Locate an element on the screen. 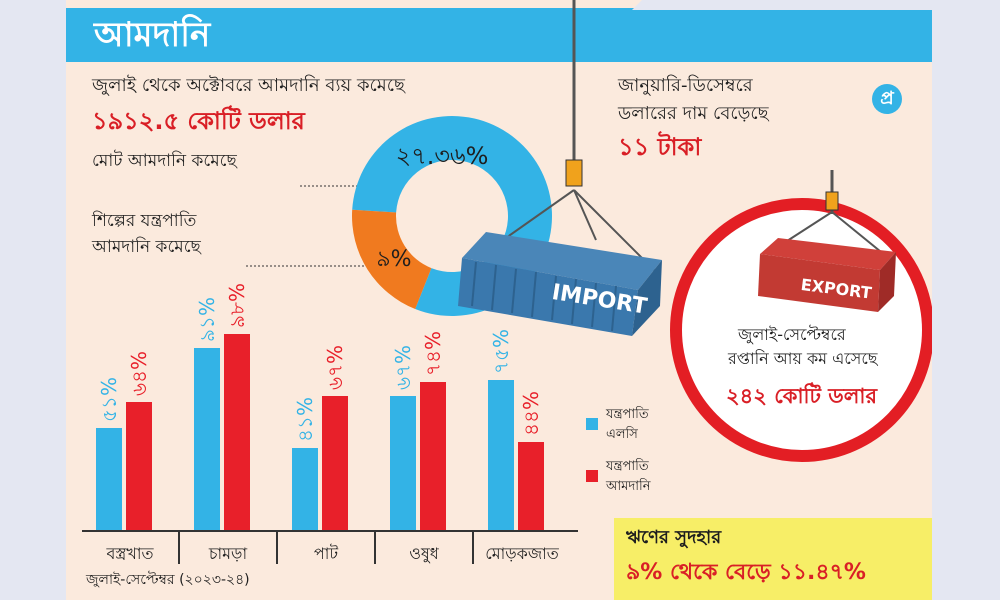 This screenshot has width=1000, height=600. x-axis-line is located at coordinates (330, 531).